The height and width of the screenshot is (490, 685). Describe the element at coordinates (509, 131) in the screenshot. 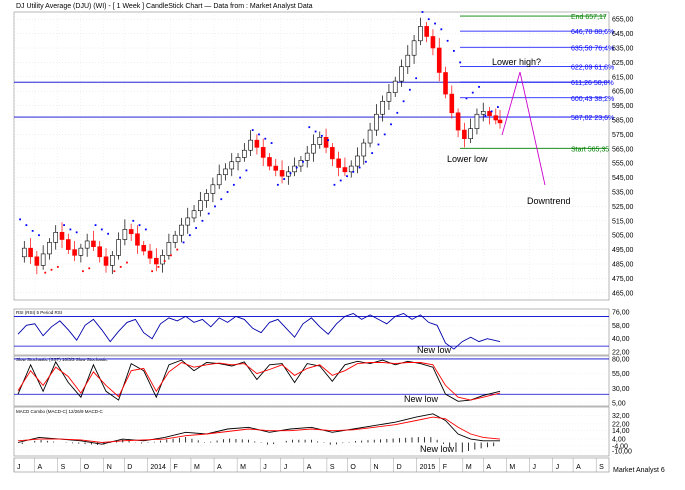

I see `annotations: Lower high? Lower low Downtrend` at that location.